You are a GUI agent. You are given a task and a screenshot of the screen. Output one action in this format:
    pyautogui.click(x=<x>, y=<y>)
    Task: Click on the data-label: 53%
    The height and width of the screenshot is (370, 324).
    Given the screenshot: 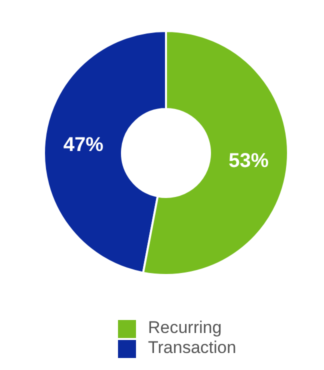 What is the action you would take?
    pyautogui.click(x=248, y=161)
    